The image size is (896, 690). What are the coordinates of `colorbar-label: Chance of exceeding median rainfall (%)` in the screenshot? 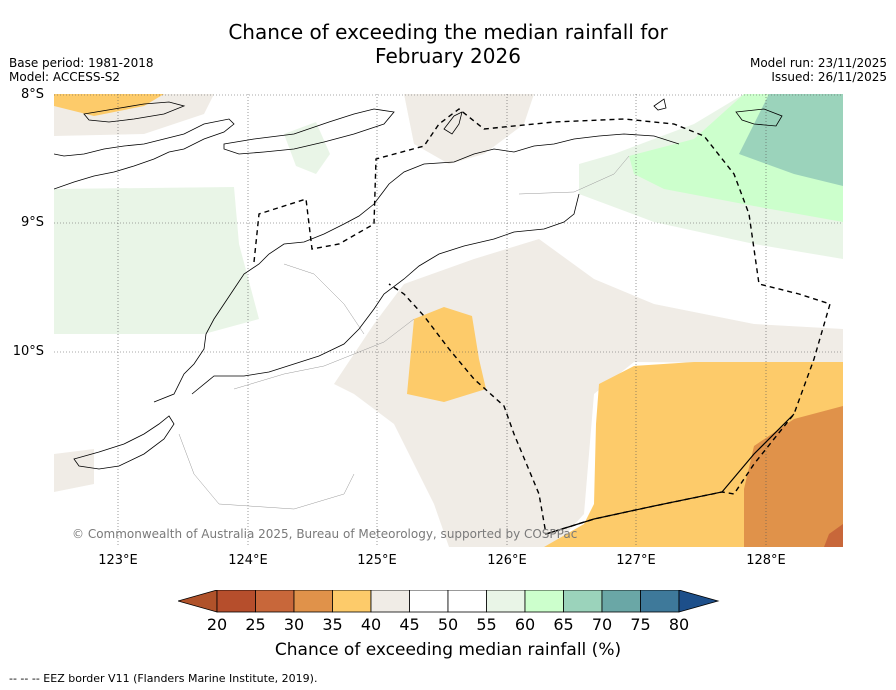 It's located at (448, 650).